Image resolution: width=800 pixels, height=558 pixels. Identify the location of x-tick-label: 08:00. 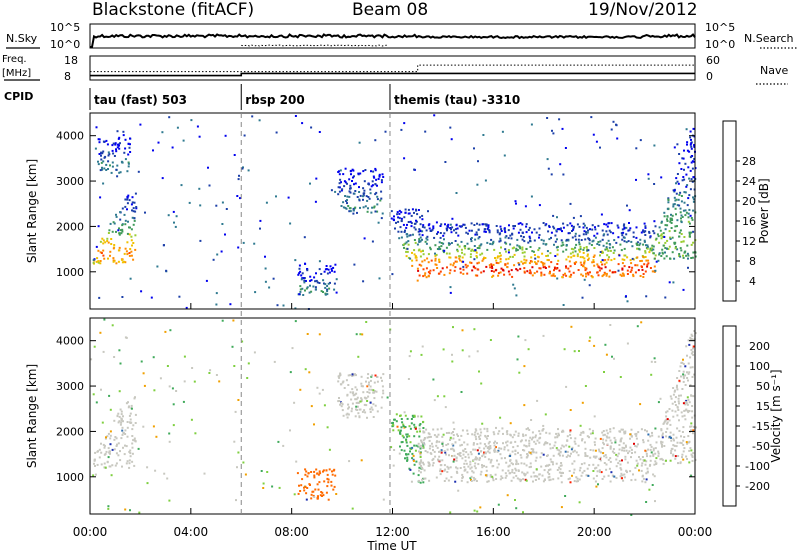
(291, 532).